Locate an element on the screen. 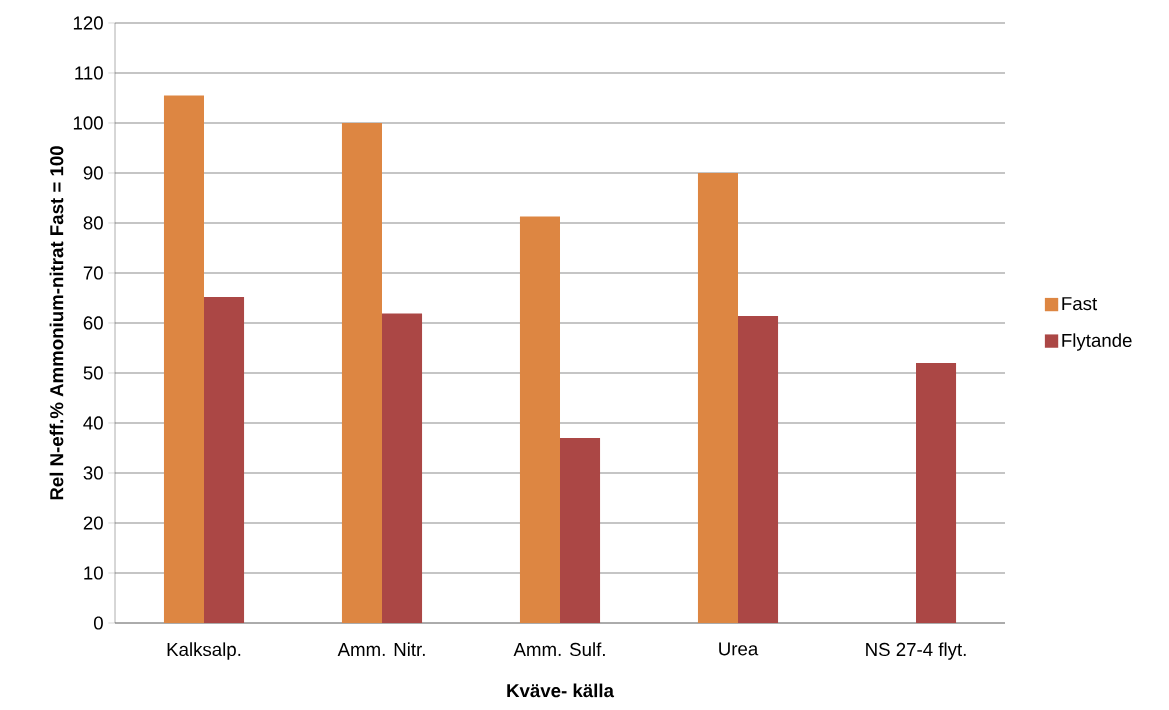 This screenshot has width=1169, height=710. y-tick-label: 80 is located at coordinates (93, 223).